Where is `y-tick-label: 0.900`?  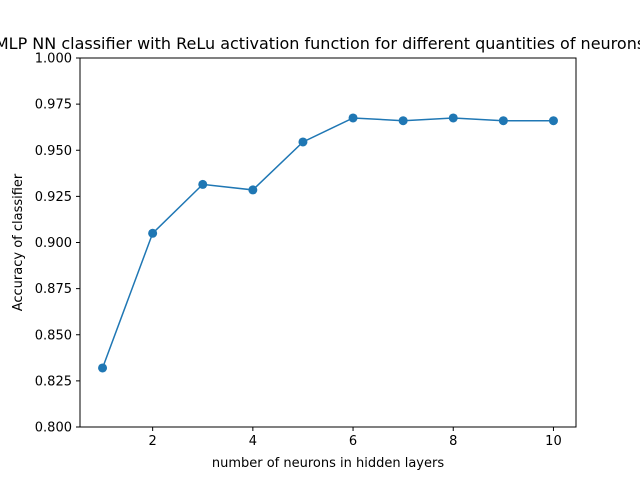
y-tick-label: 0.900 is located at coordinates (53, 243).